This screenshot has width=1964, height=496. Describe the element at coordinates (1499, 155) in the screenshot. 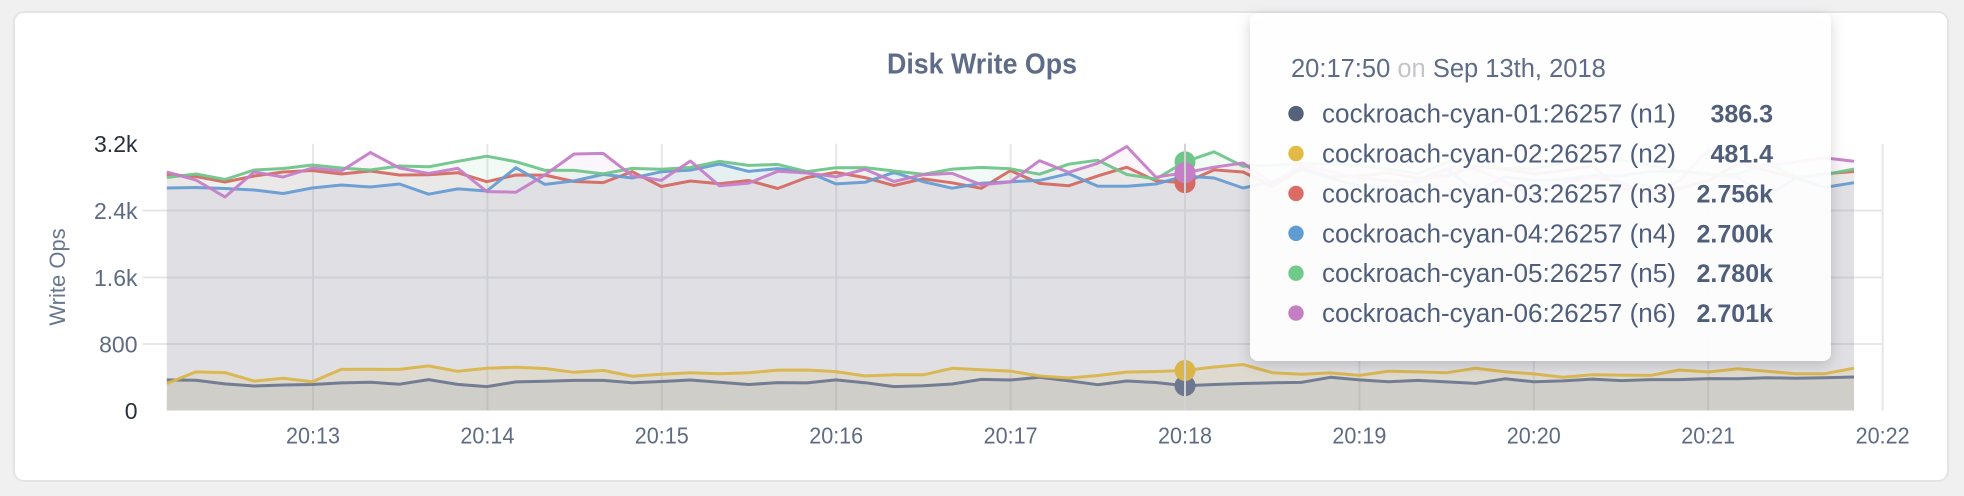

I see `svg-text: cockroach-cyan-02:26257 (n2)` at that location.